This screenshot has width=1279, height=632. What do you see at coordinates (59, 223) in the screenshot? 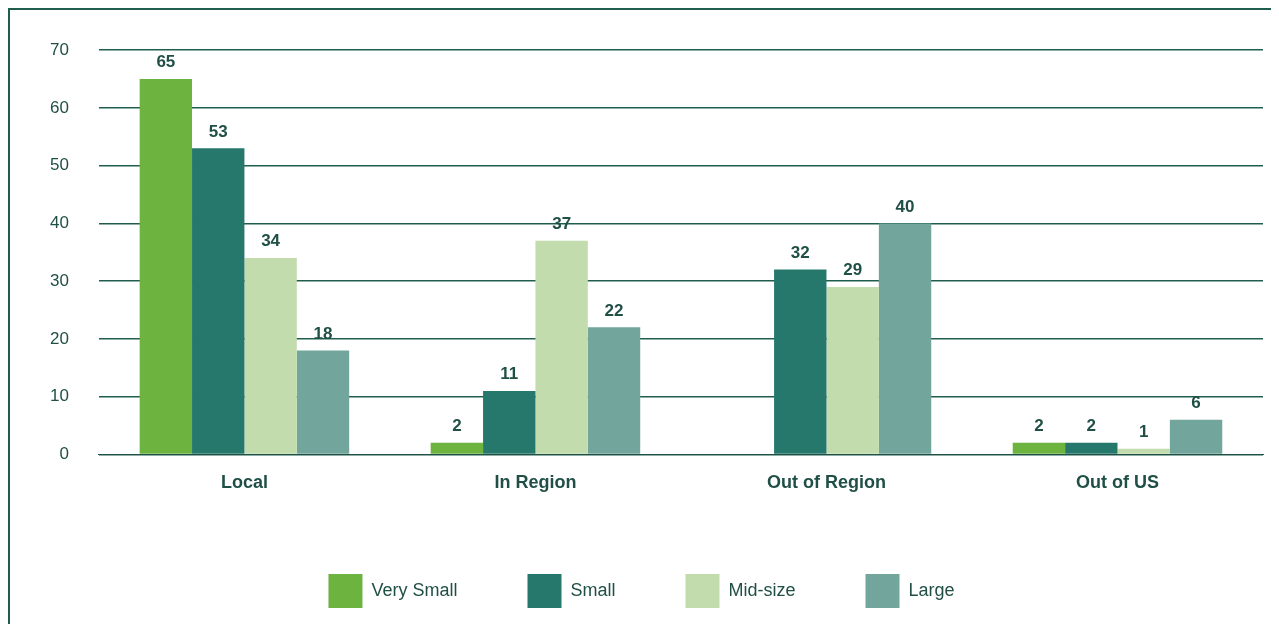
I see `y-tick-label: 40` at bounding box center [59, 223].